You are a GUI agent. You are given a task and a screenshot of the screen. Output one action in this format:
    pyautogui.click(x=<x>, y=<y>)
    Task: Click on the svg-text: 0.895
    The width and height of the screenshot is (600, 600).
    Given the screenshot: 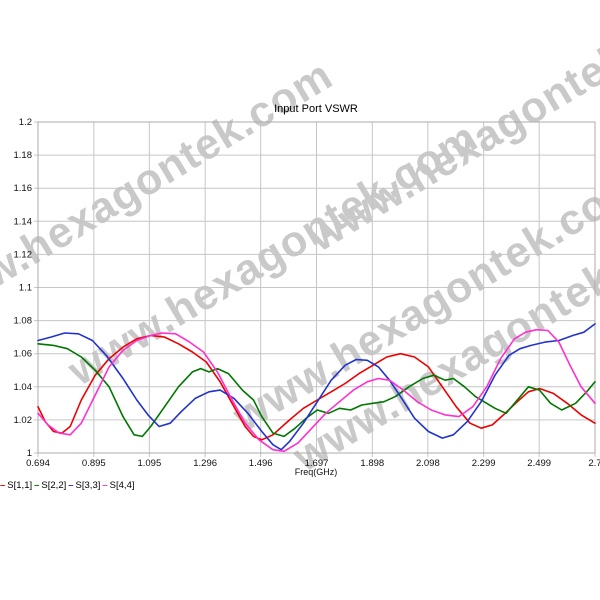 What is the action you would take?
    pyautogui.click(x=94, y=463)
    